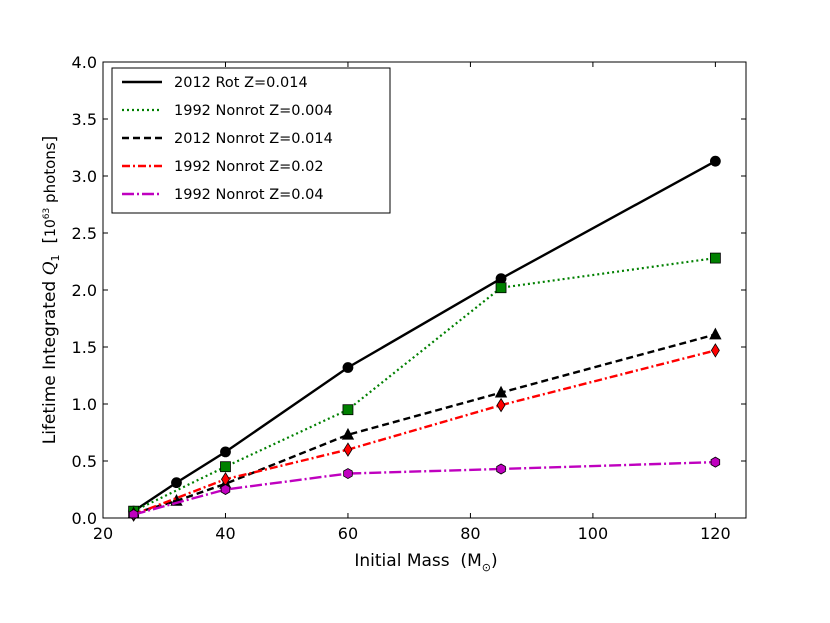 This screenshot has height=623, width=830. I want to click on y-tick-label: 4.0, so click(84, 62).